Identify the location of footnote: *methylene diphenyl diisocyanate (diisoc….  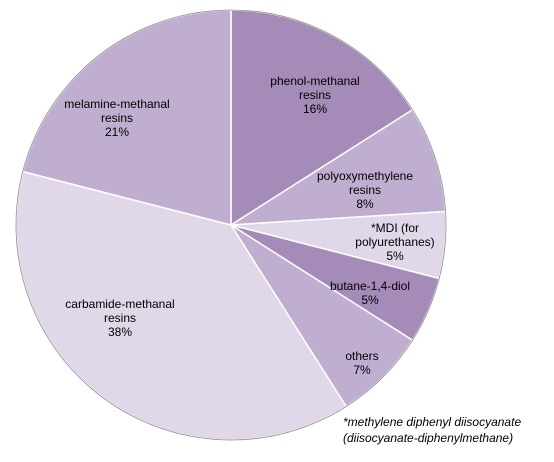
(432, 430).